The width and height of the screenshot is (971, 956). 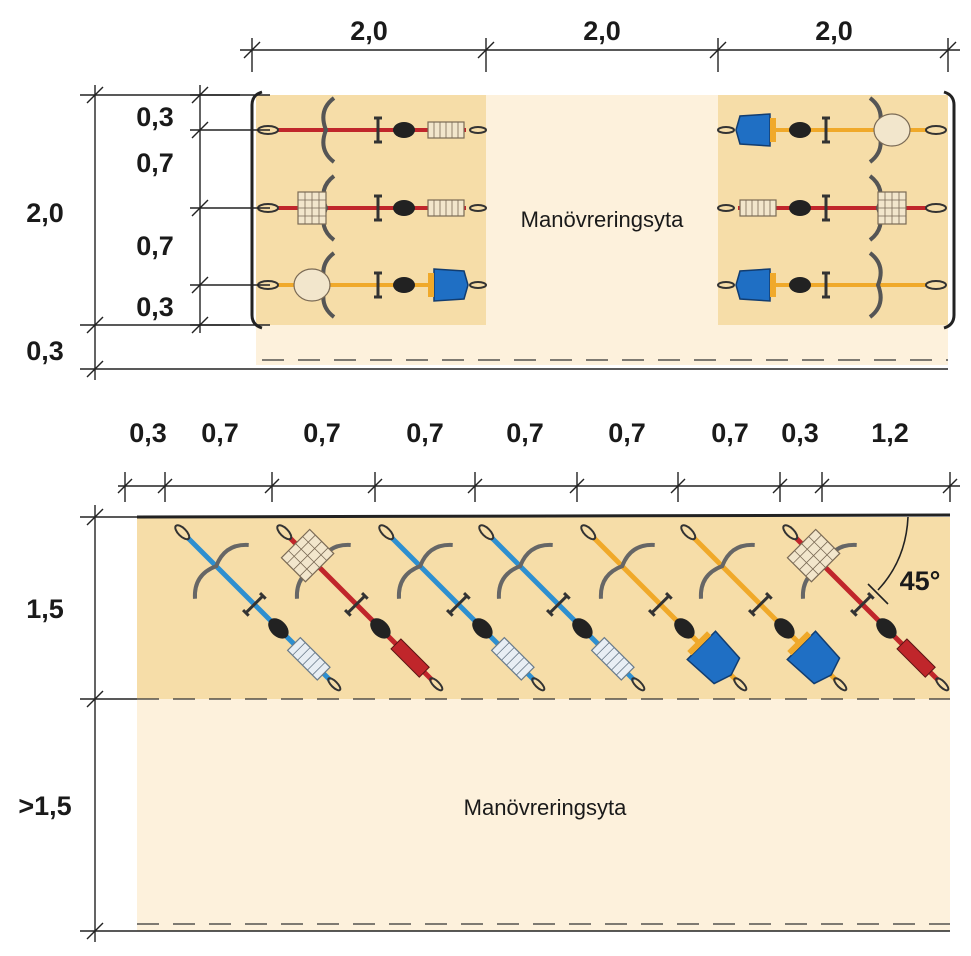 What do you see at coordinates (155, 117) in the screenshot?
I see `top-inner-dim-1: 0,3` at bounding box center [155, 117].